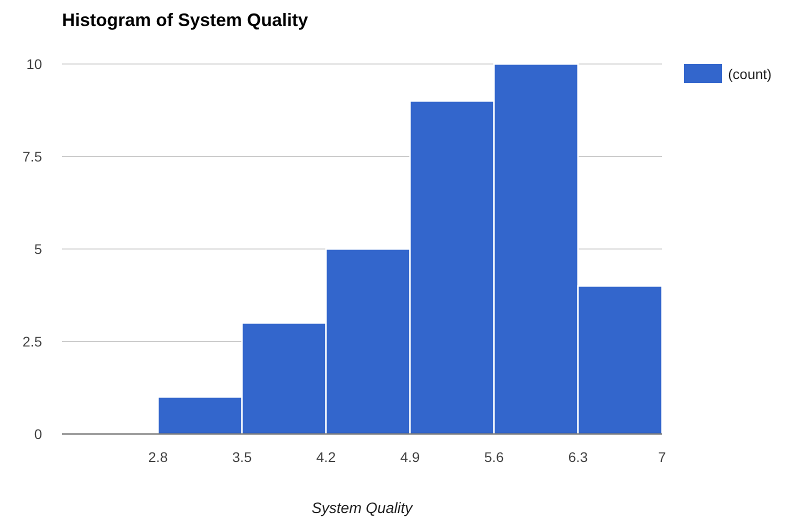 The height and width of the screenshot is (521, 794). Describe the element at coordinates (34, 64) in the screenshot. I see `y-tick-label: 10` at that location.